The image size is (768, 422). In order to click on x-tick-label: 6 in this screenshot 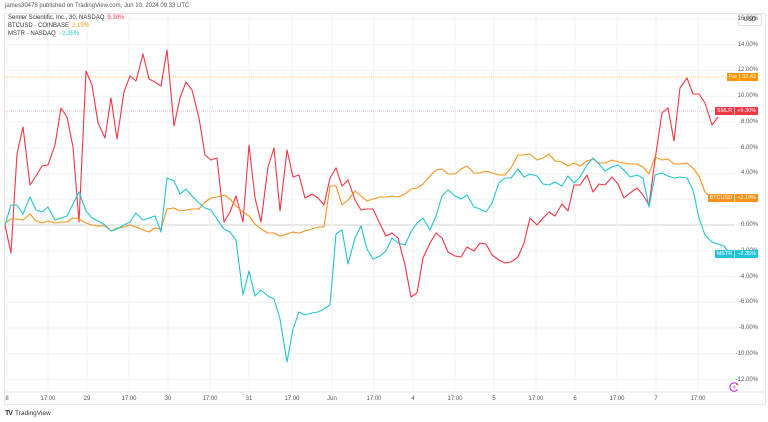, I will do `click(575, 399)`.